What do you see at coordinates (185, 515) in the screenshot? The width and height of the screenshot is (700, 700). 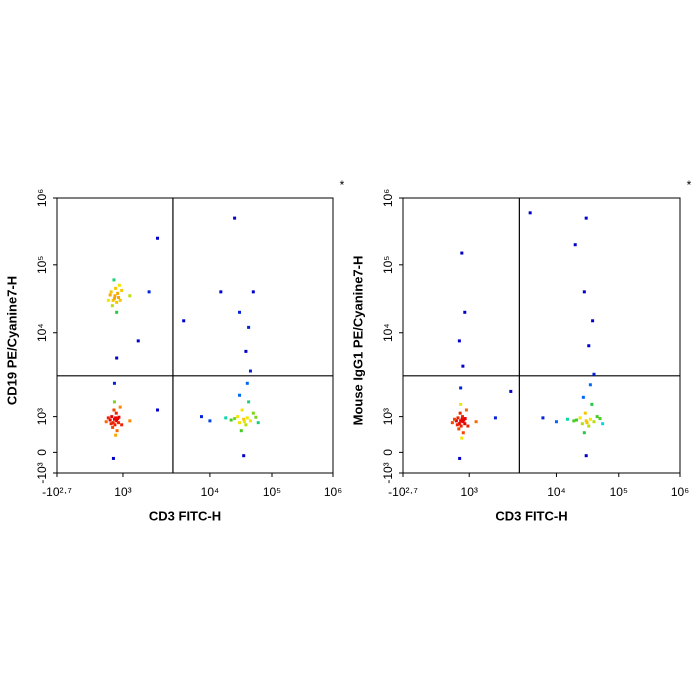 I see `x-axis-title: CD3 FITC-H` at bounding box center [185, 515].